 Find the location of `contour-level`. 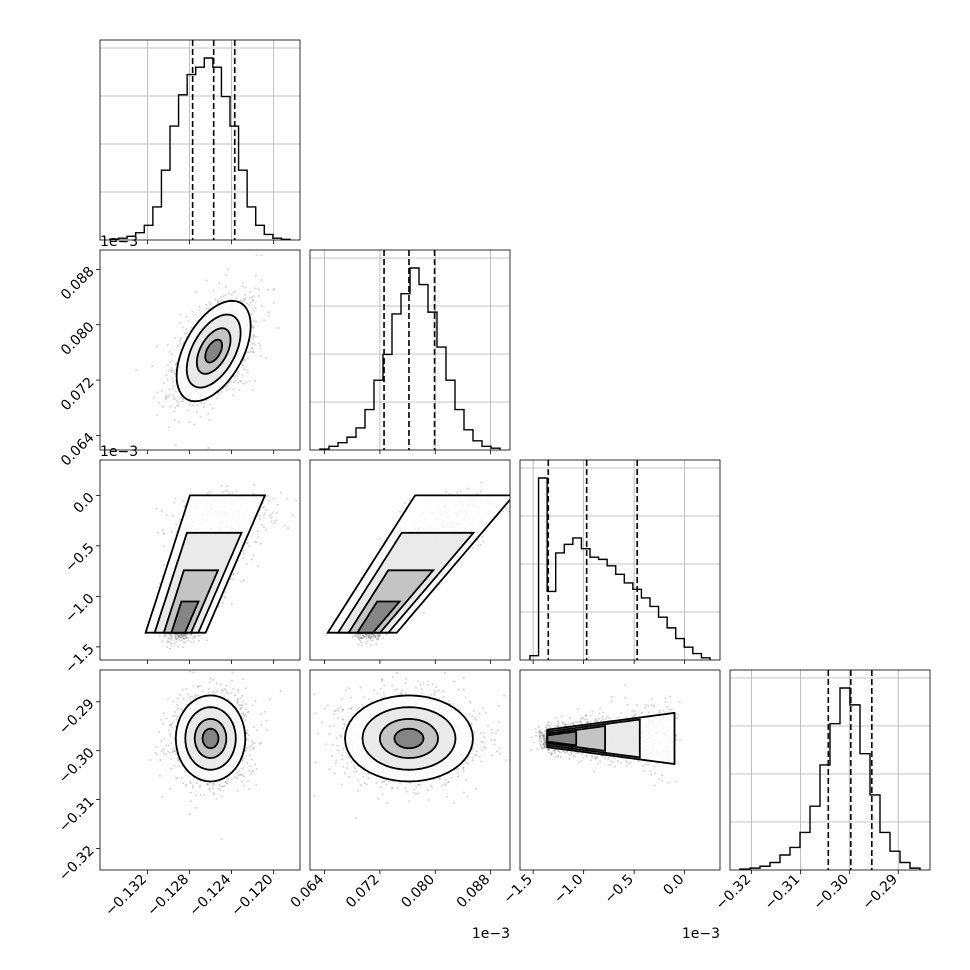

contour-level is located at coordinates (378, 617).